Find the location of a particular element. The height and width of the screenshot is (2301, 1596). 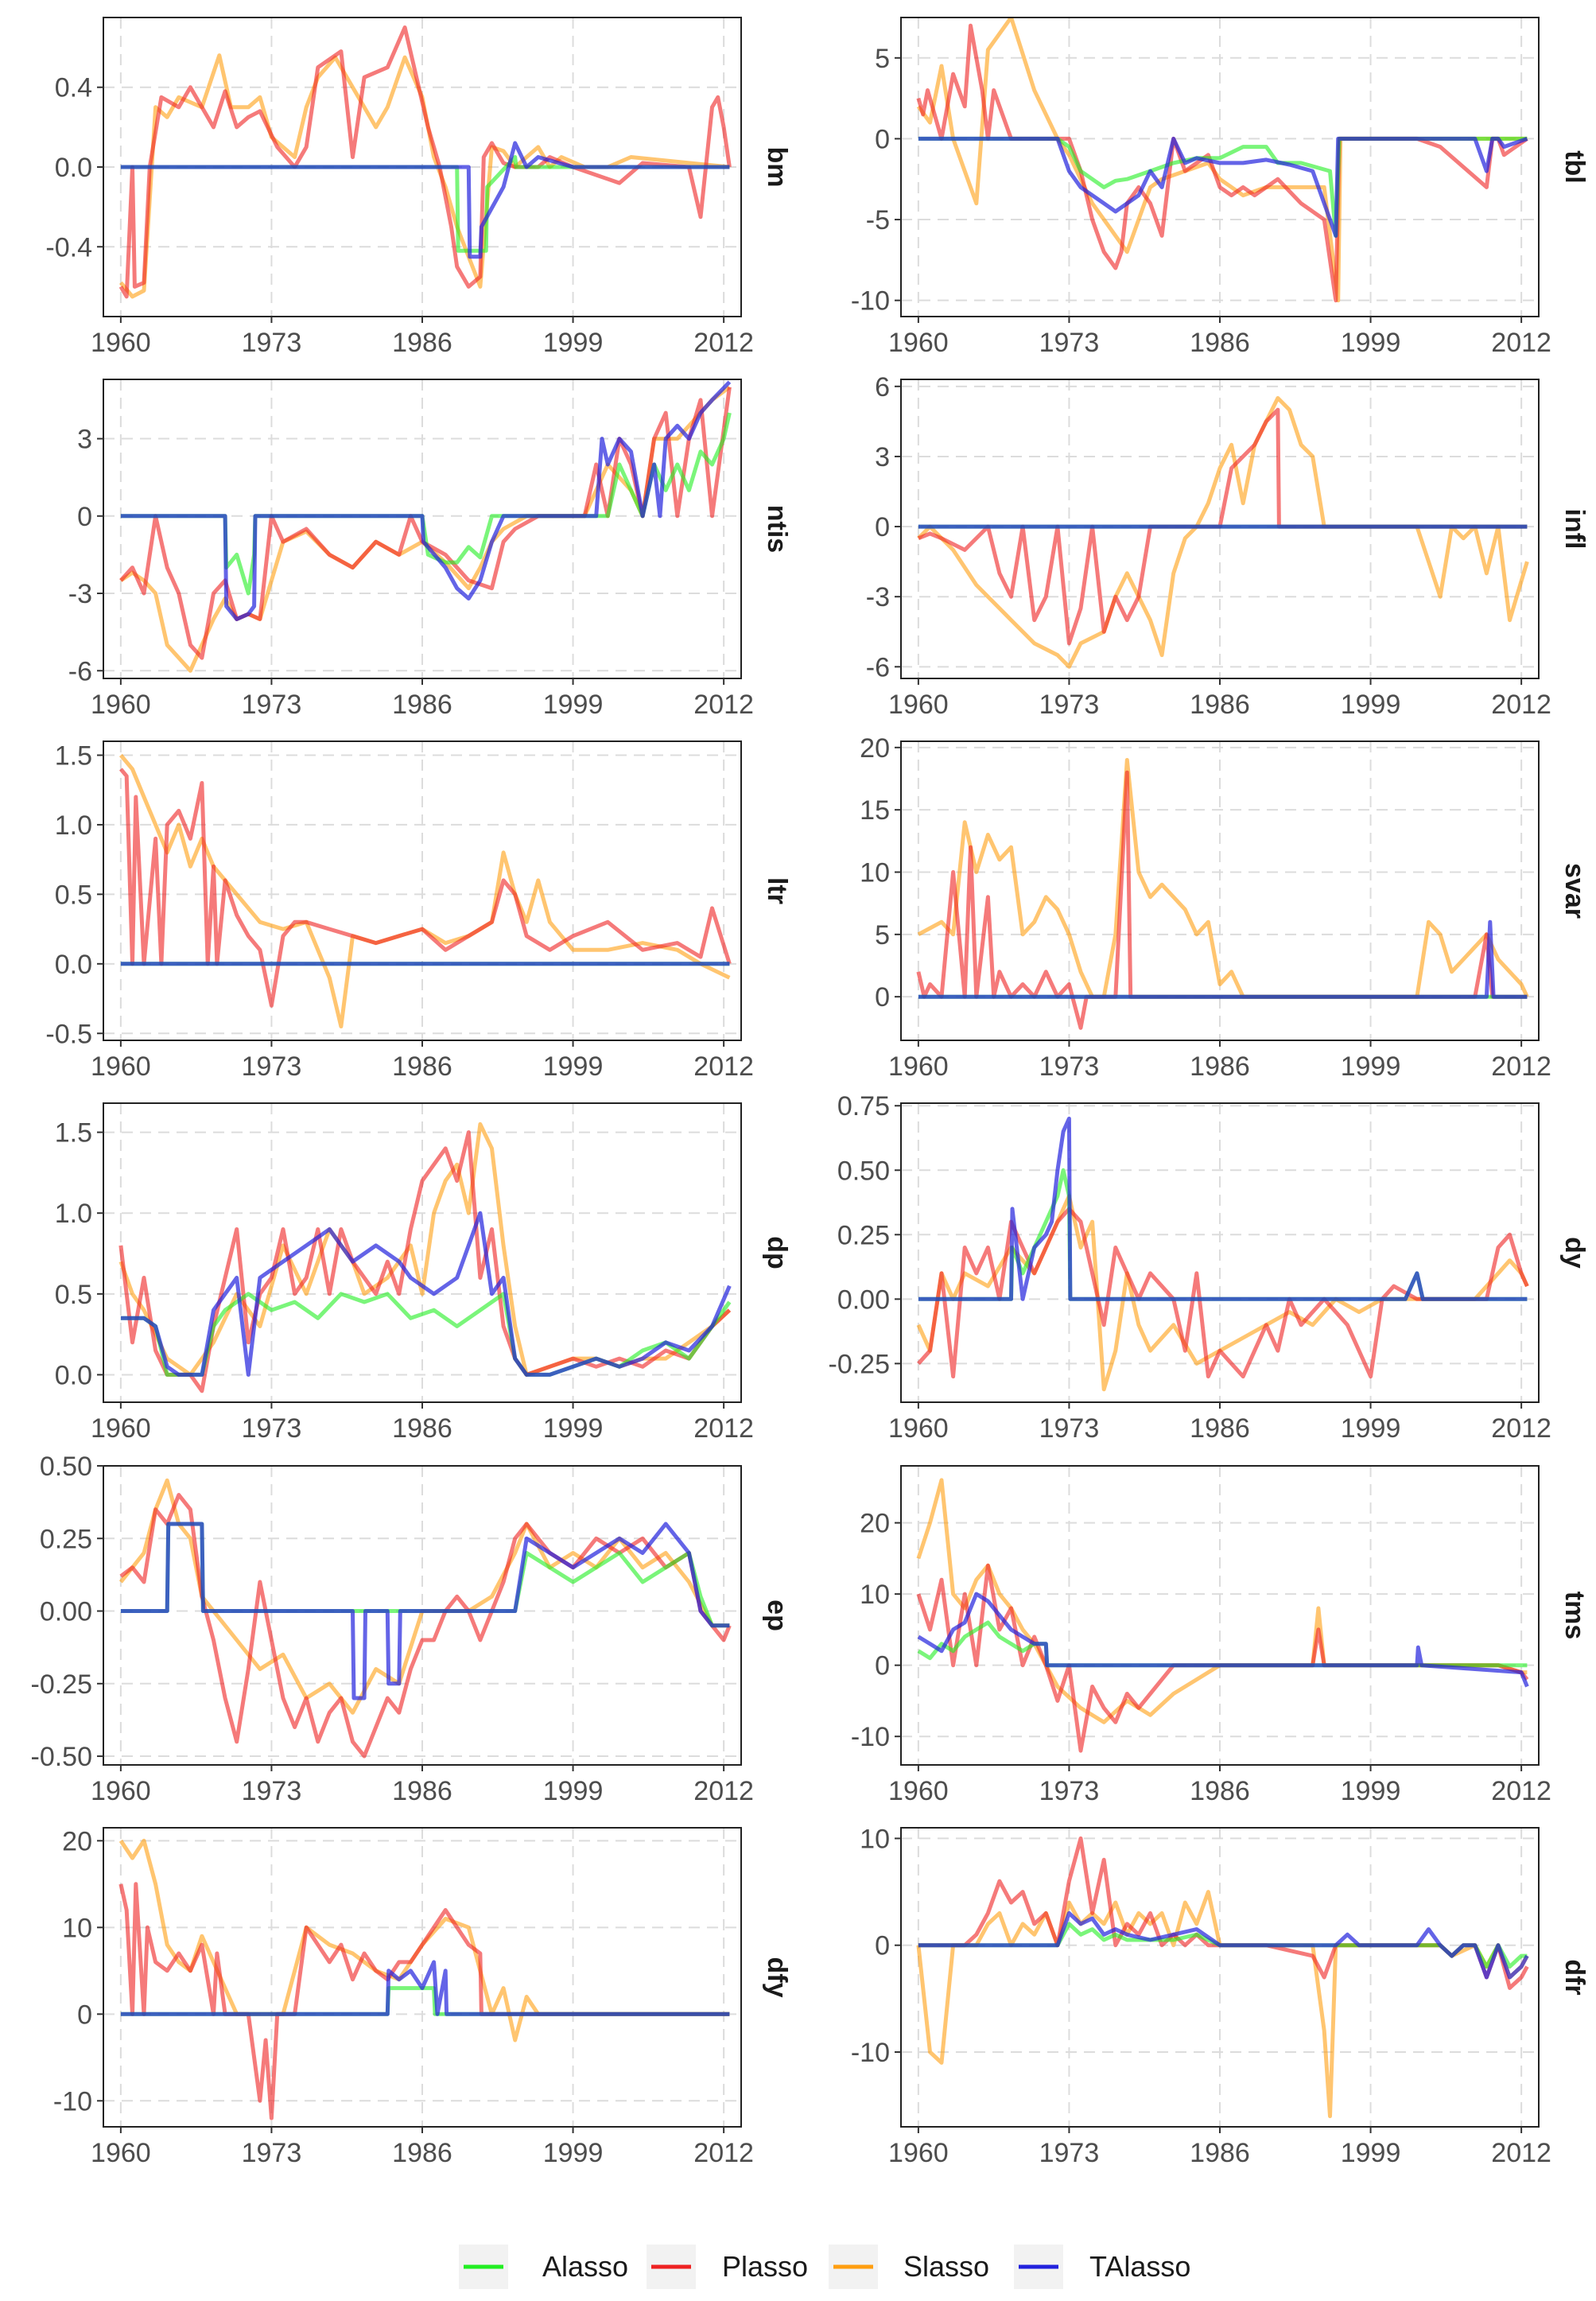

x-tick-label-dy-1960: 1960 is located at coordinates (918, 1428).